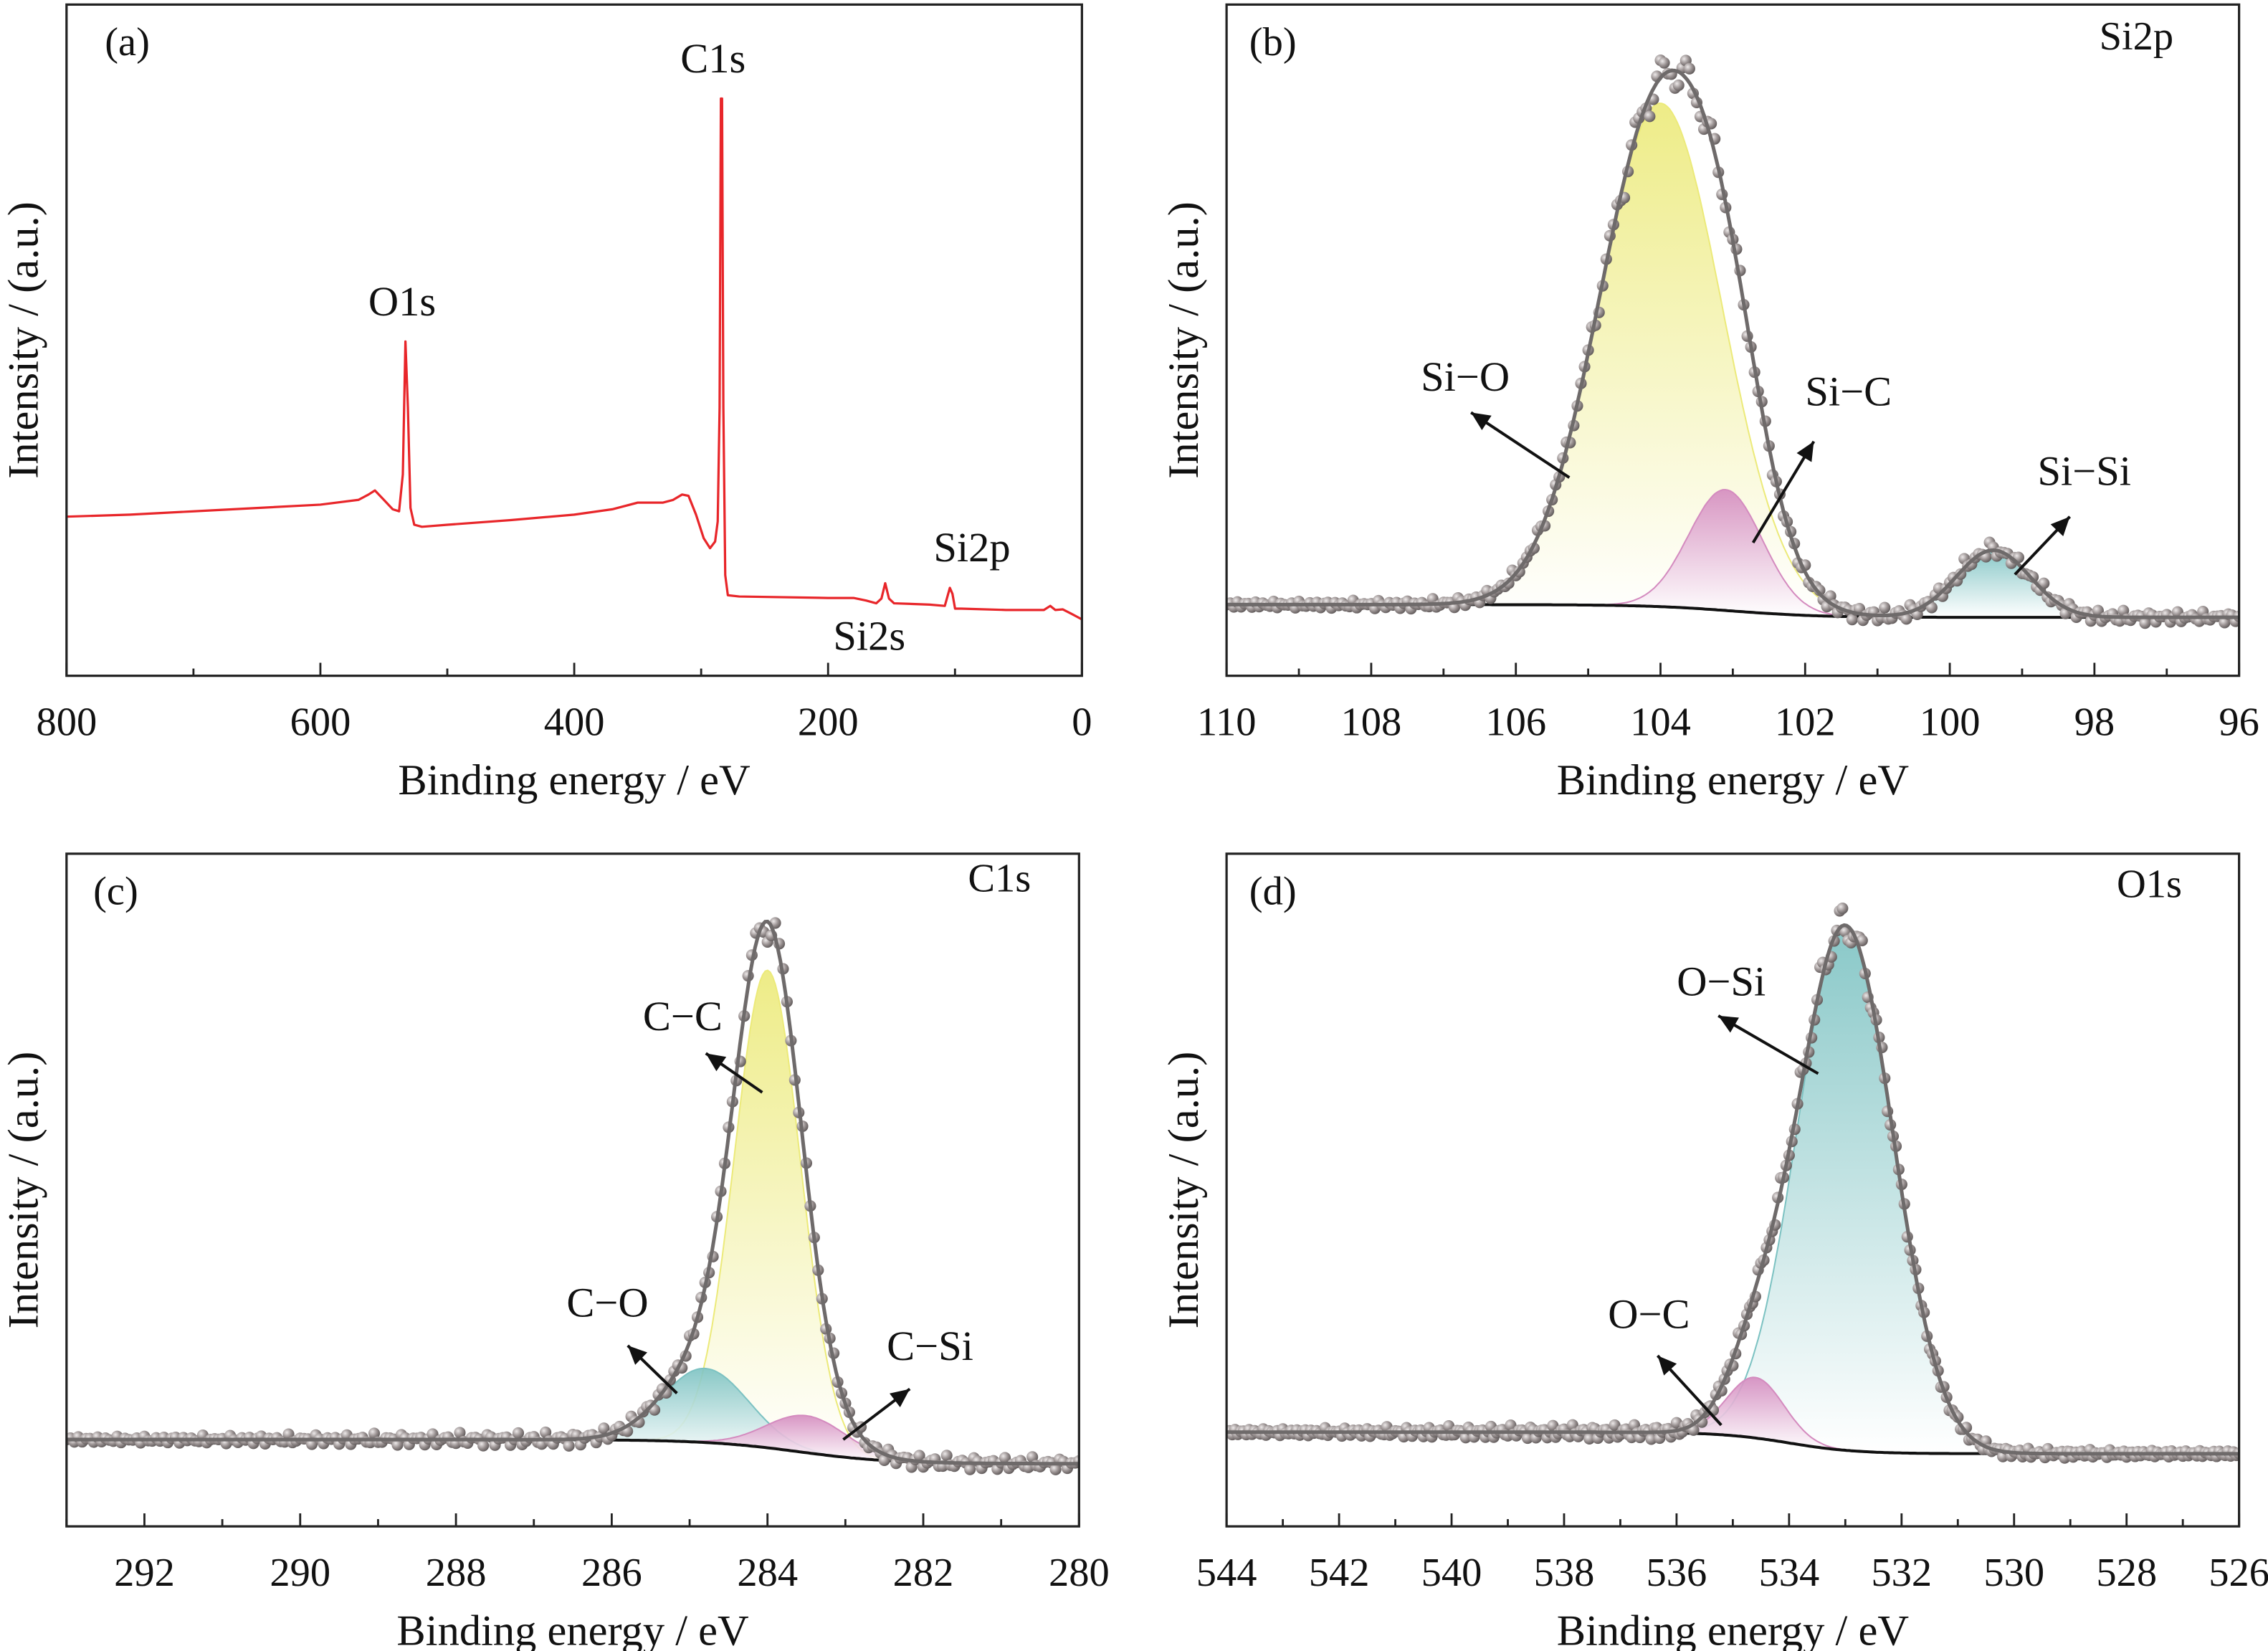 This screenshot has height=1651, width=2268. Describe the element at coordinates (66, 722) in the screenshot. I see `x-tick-label: 800` at that location.